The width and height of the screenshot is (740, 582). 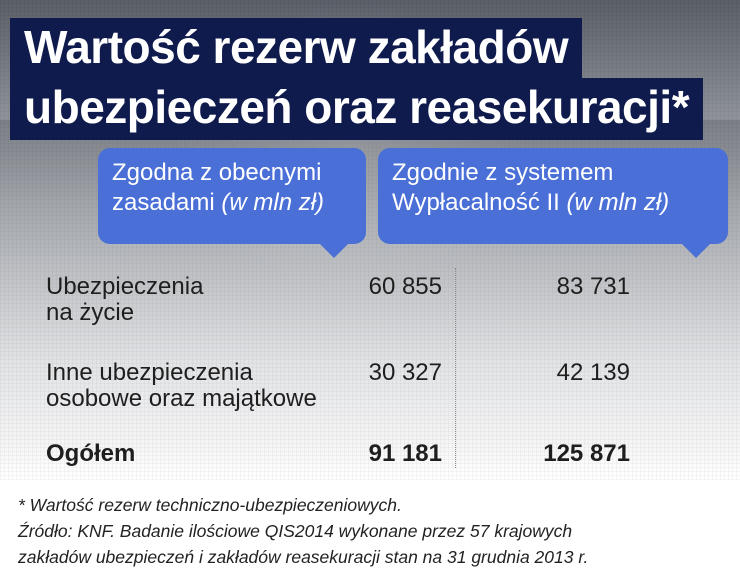 I want to click on column-header-1-line2-plain: zasadami, so click(x=167, y=202).